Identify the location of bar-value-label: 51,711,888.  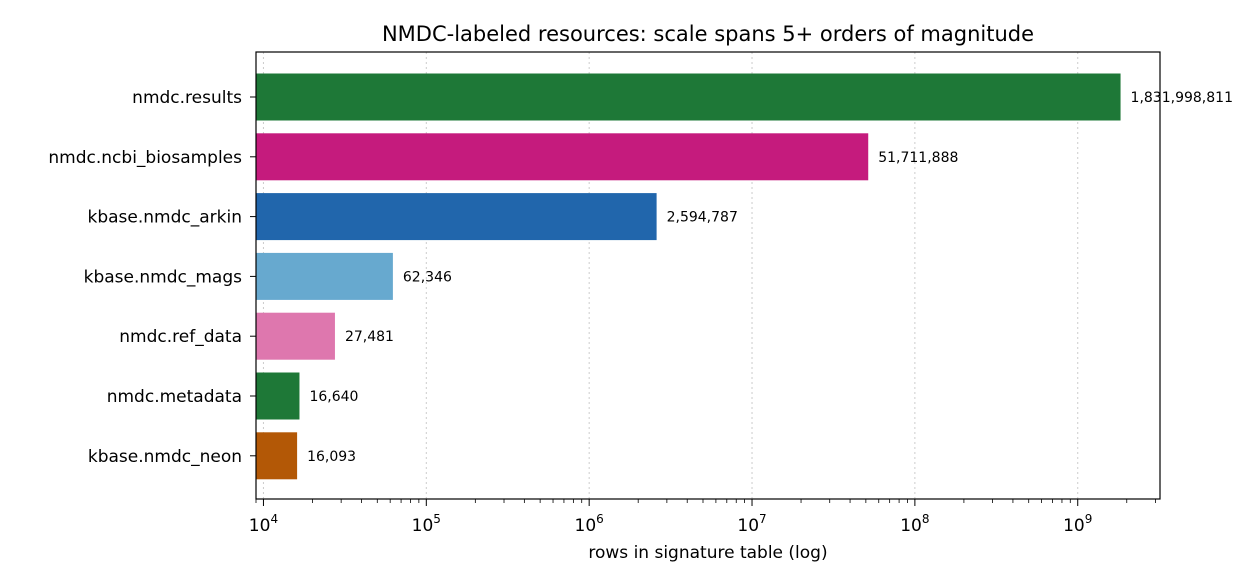
(918, 158).